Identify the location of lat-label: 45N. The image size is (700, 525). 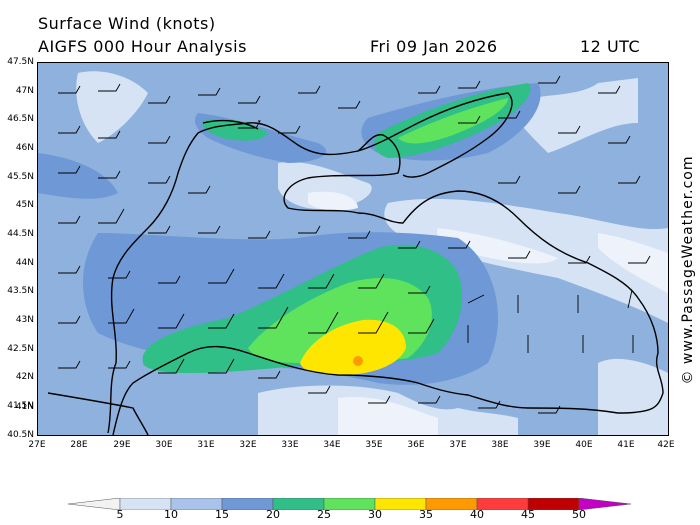
(24, 205).